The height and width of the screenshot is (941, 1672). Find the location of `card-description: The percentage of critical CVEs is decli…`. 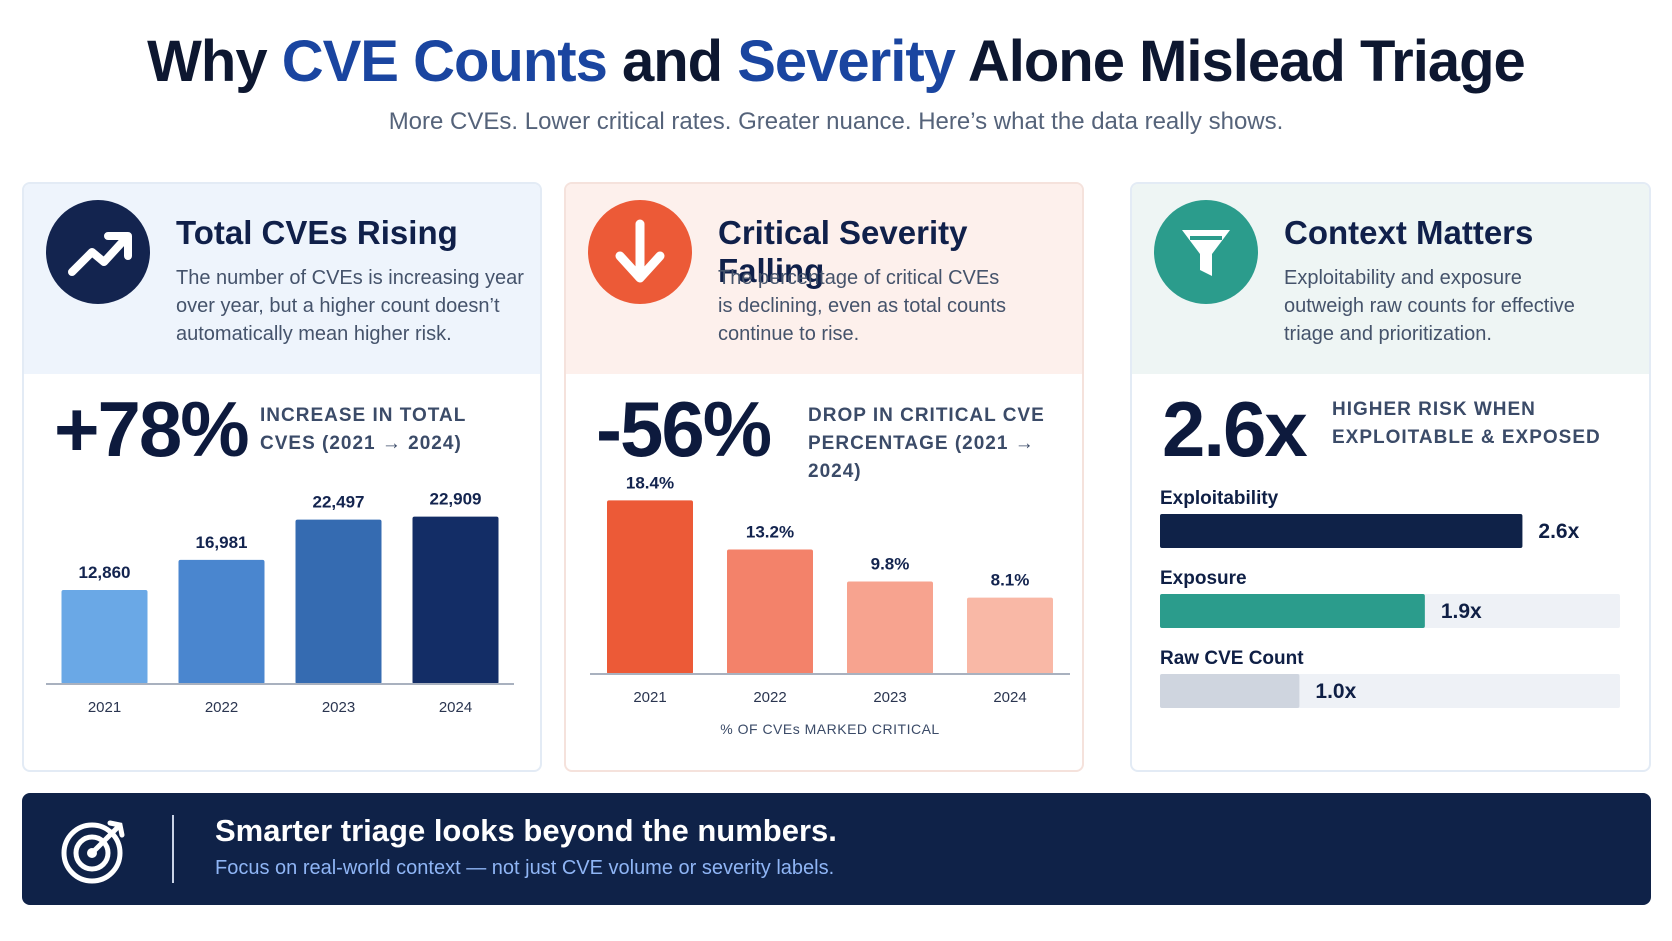

card-description: The percentage of critical CVEs is decli… is located at coordinates (862, 306).